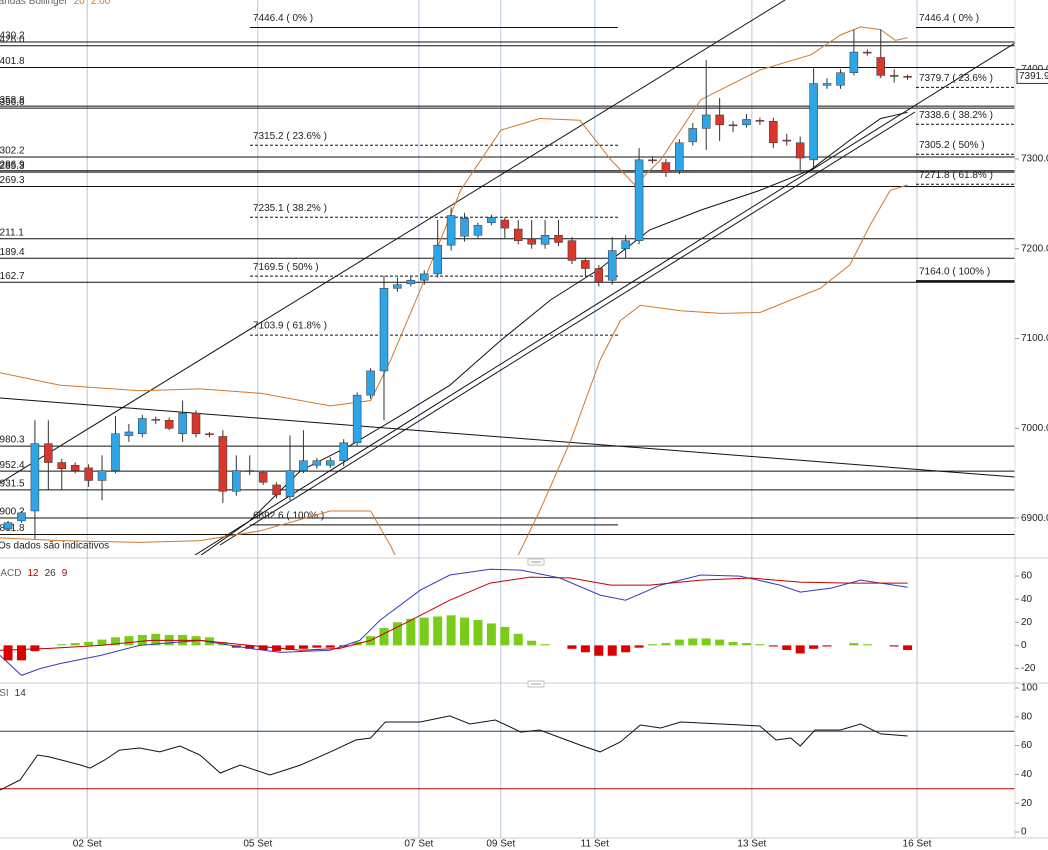 This screenshot has width=1048, height=850. I want to click on level-label: 6931.5, so click(12, 484).